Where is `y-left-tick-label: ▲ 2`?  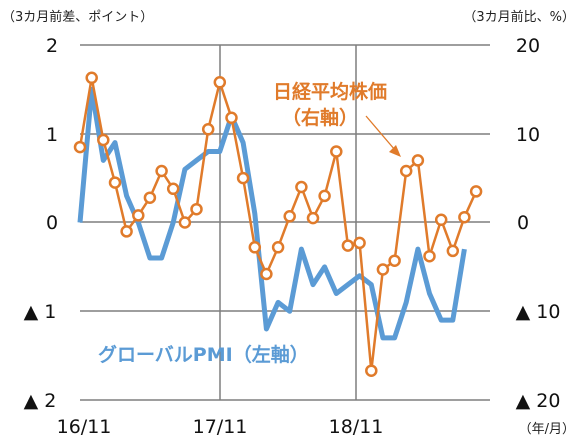 y-left-tick-label: ▲ 2 is located at coordinates (40, 401).